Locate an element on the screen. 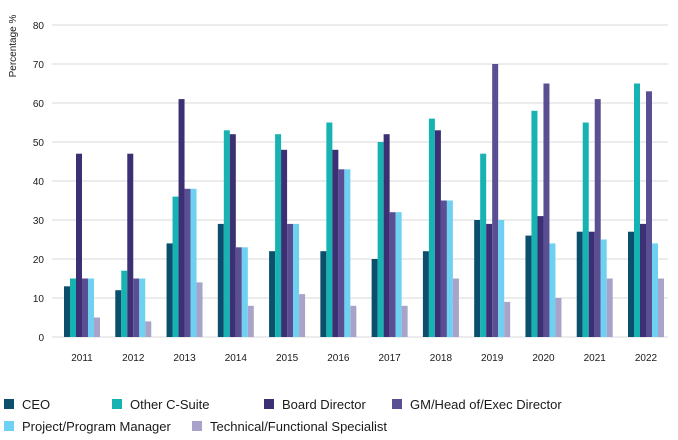  x-tick-label: 2017 is located at coordinates (390, 358).